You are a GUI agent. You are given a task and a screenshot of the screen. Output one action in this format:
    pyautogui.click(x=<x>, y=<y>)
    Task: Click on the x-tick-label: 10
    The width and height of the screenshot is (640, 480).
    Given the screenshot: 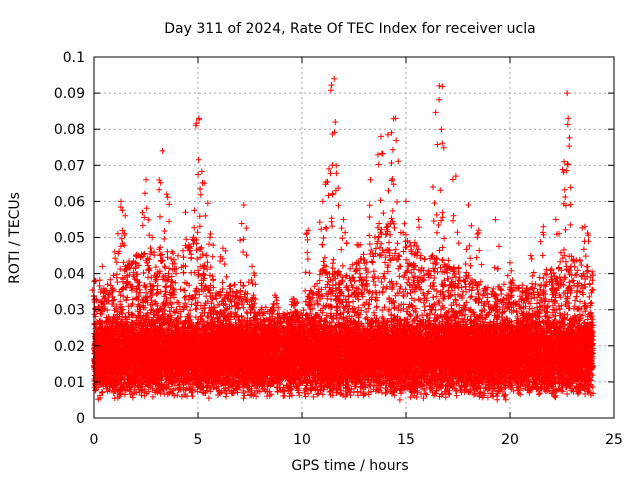 What is the action you would take?
    pyautogui.click(x=302, y=440)
    